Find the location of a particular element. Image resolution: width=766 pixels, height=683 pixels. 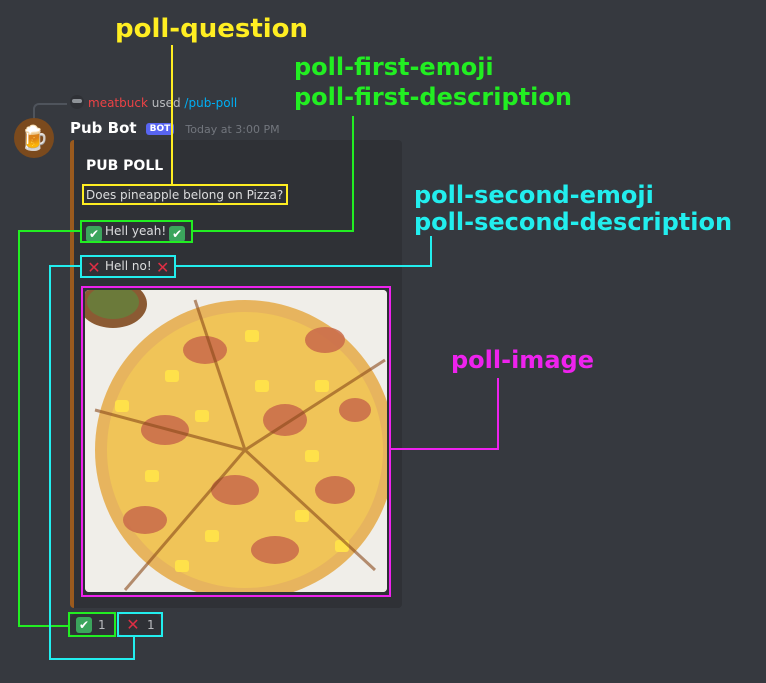

annotation-poll-question: poll-question is located at coordinates (212, 29).